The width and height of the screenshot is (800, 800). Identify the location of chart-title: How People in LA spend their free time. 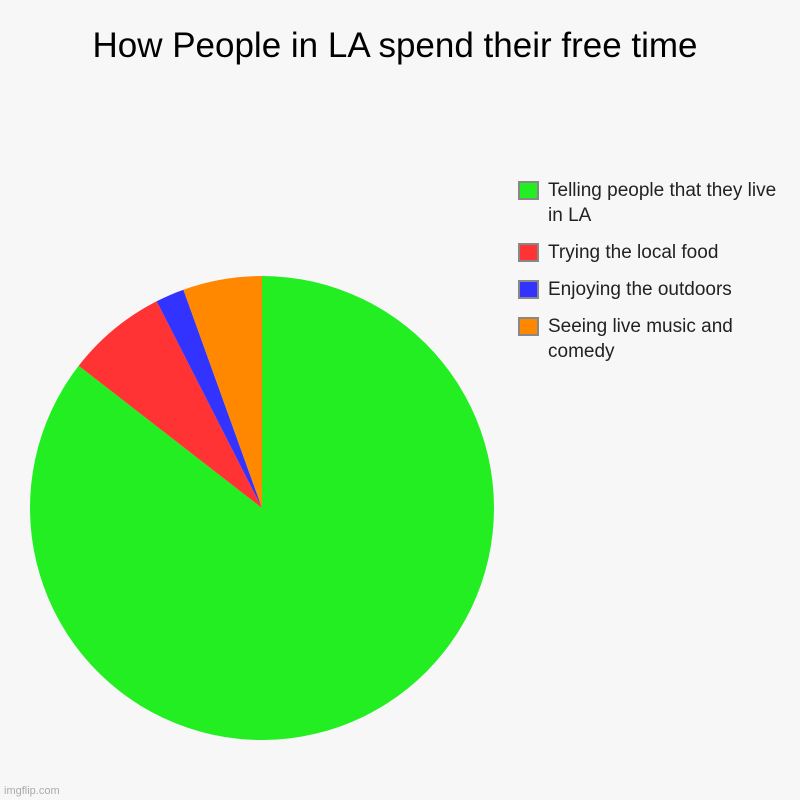
(395, 45).